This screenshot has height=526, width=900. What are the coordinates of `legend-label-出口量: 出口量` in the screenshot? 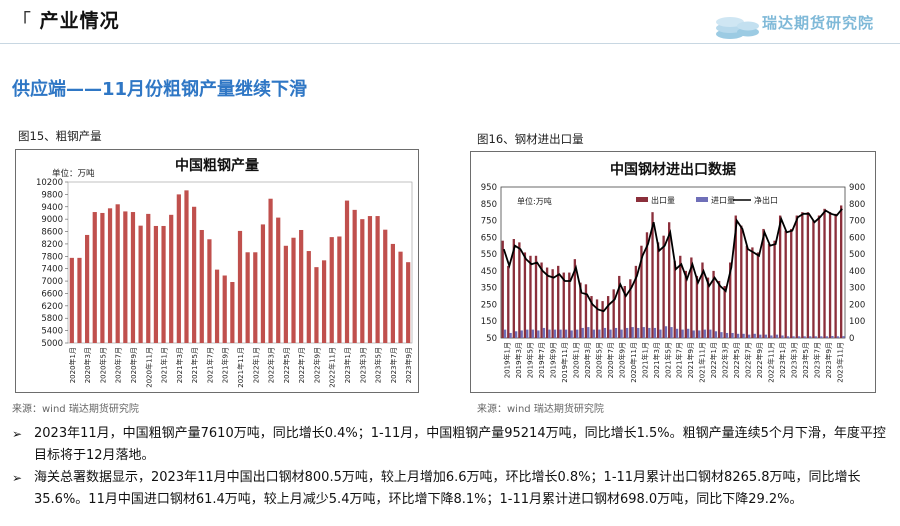 It's located at (663, 200).